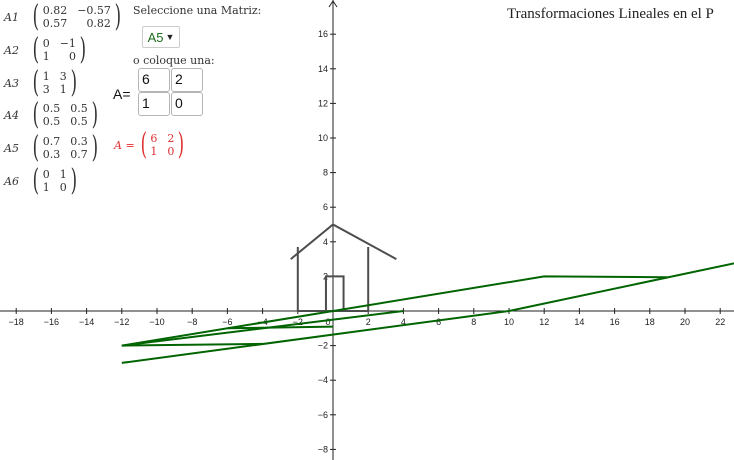 The width and height of the screenshot is (734, 460). I want to click on x-tick-label: 22, so click(720, 322).